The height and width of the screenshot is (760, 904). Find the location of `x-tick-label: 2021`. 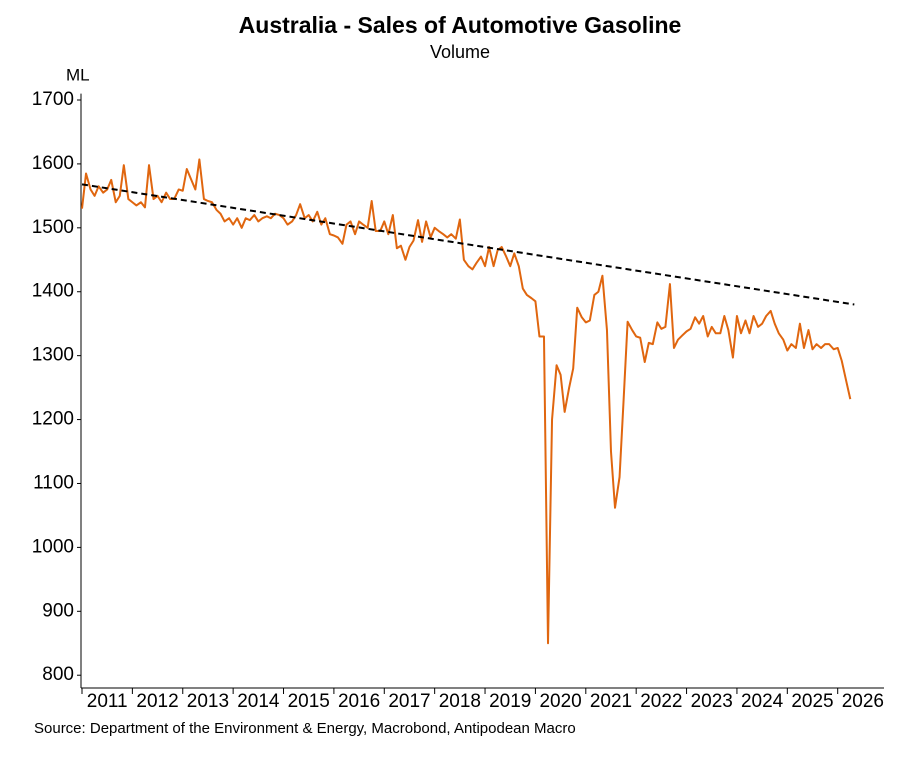

x-tick-label: 2021 is located at coordinates (611, 701).